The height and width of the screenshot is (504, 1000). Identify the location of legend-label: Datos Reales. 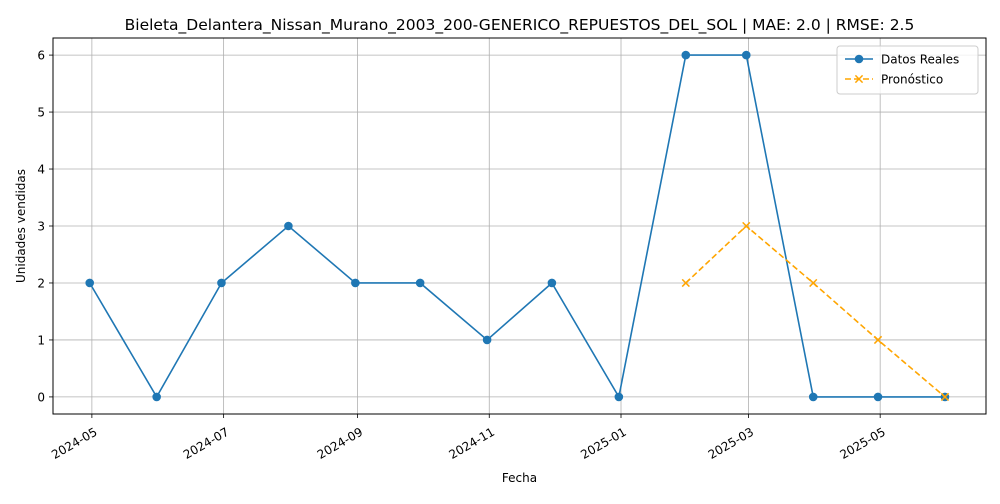
(920, 60).